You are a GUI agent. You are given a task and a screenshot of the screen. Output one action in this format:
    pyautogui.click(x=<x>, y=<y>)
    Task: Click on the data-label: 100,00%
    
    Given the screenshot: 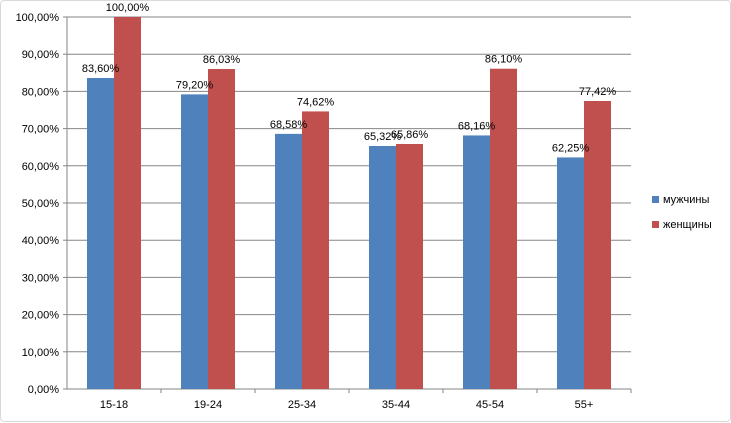 What is the action you would take?
    pyautogui.click(x=128, y=8)
    